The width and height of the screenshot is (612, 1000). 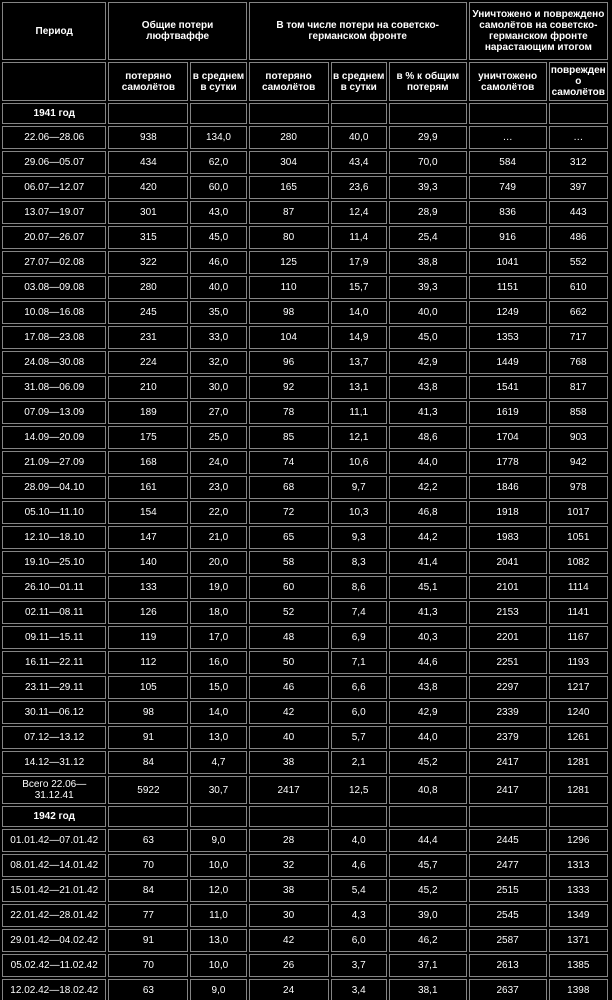 I want to click on value-cell: 38, so click(x=288, y=762).